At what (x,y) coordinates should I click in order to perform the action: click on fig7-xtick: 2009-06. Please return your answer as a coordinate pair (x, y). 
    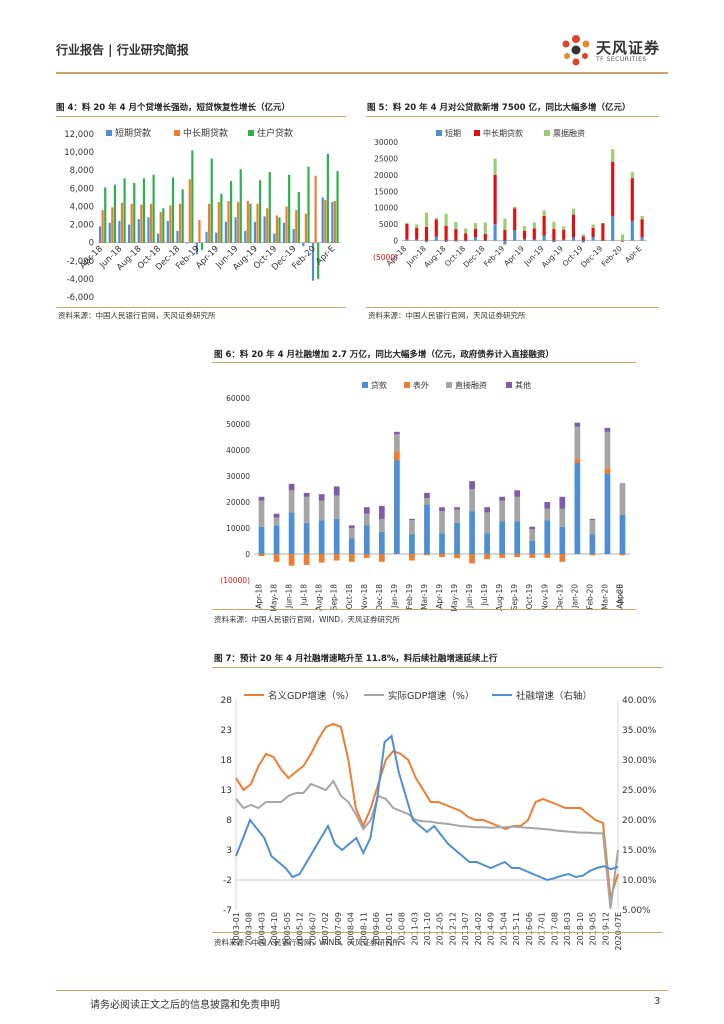
    Looking at the image, I should click on (376, 928).